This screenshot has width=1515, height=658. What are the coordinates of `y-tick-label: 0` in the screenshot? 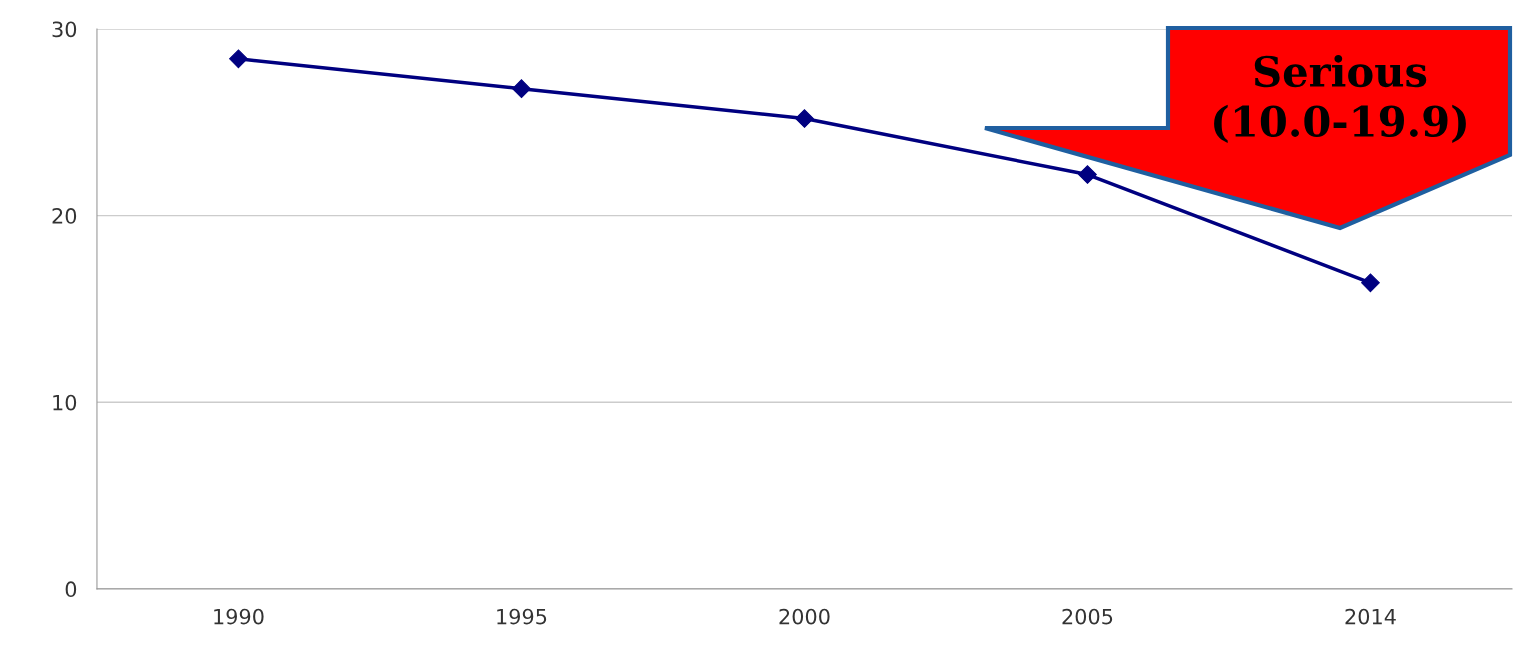 It's located at (71, 589).